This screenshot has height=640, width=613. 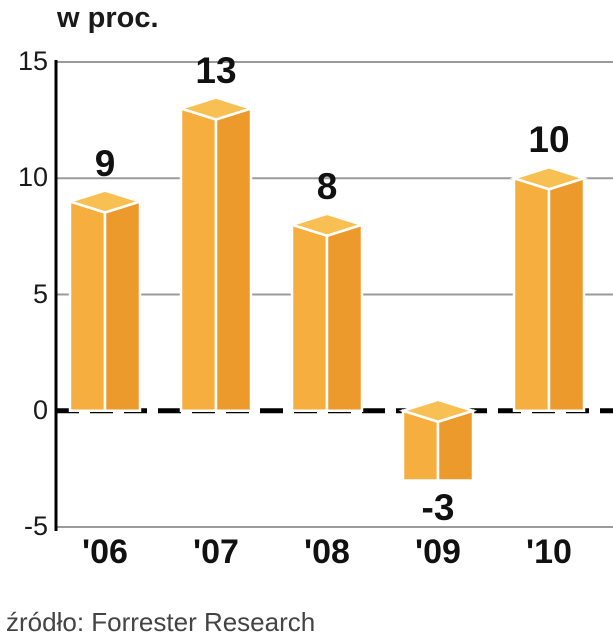 I want to click on source-caption: źródło: Forrester Research, so click(x=161, y=622).